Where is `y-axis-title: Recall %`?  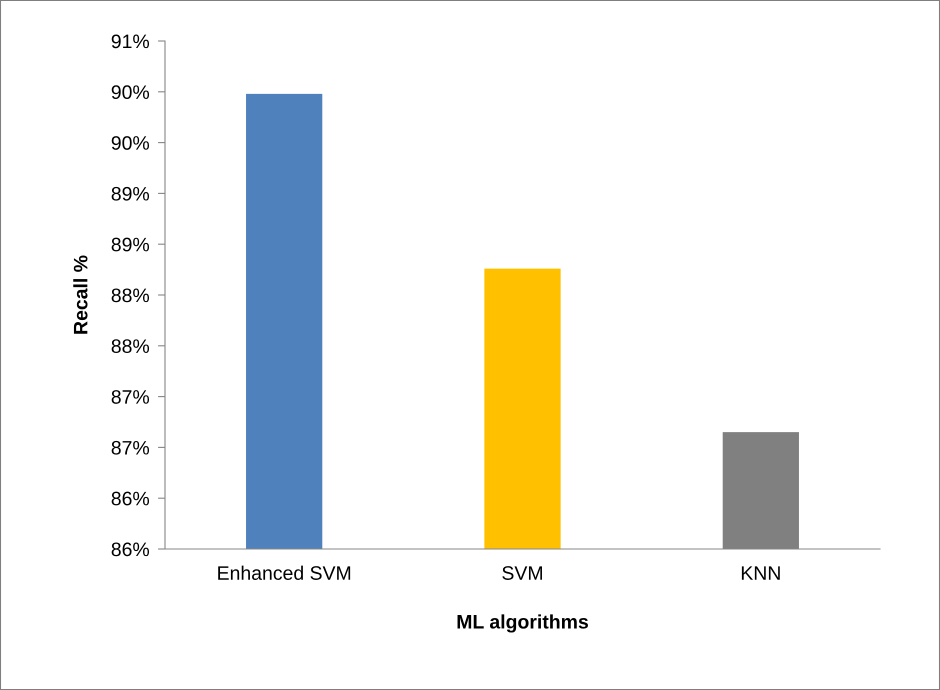
y-axis-title: Recall % is located at coordinates (80, 295).